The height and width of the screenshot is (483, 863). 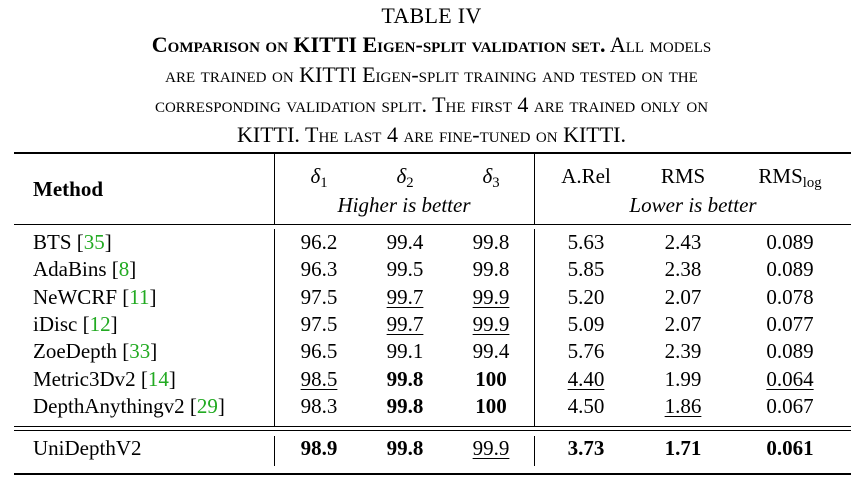 What do you see at coordinates (274, 451) in the screenshot?
I see `final-separator-left` at bounding box center [274, 451].